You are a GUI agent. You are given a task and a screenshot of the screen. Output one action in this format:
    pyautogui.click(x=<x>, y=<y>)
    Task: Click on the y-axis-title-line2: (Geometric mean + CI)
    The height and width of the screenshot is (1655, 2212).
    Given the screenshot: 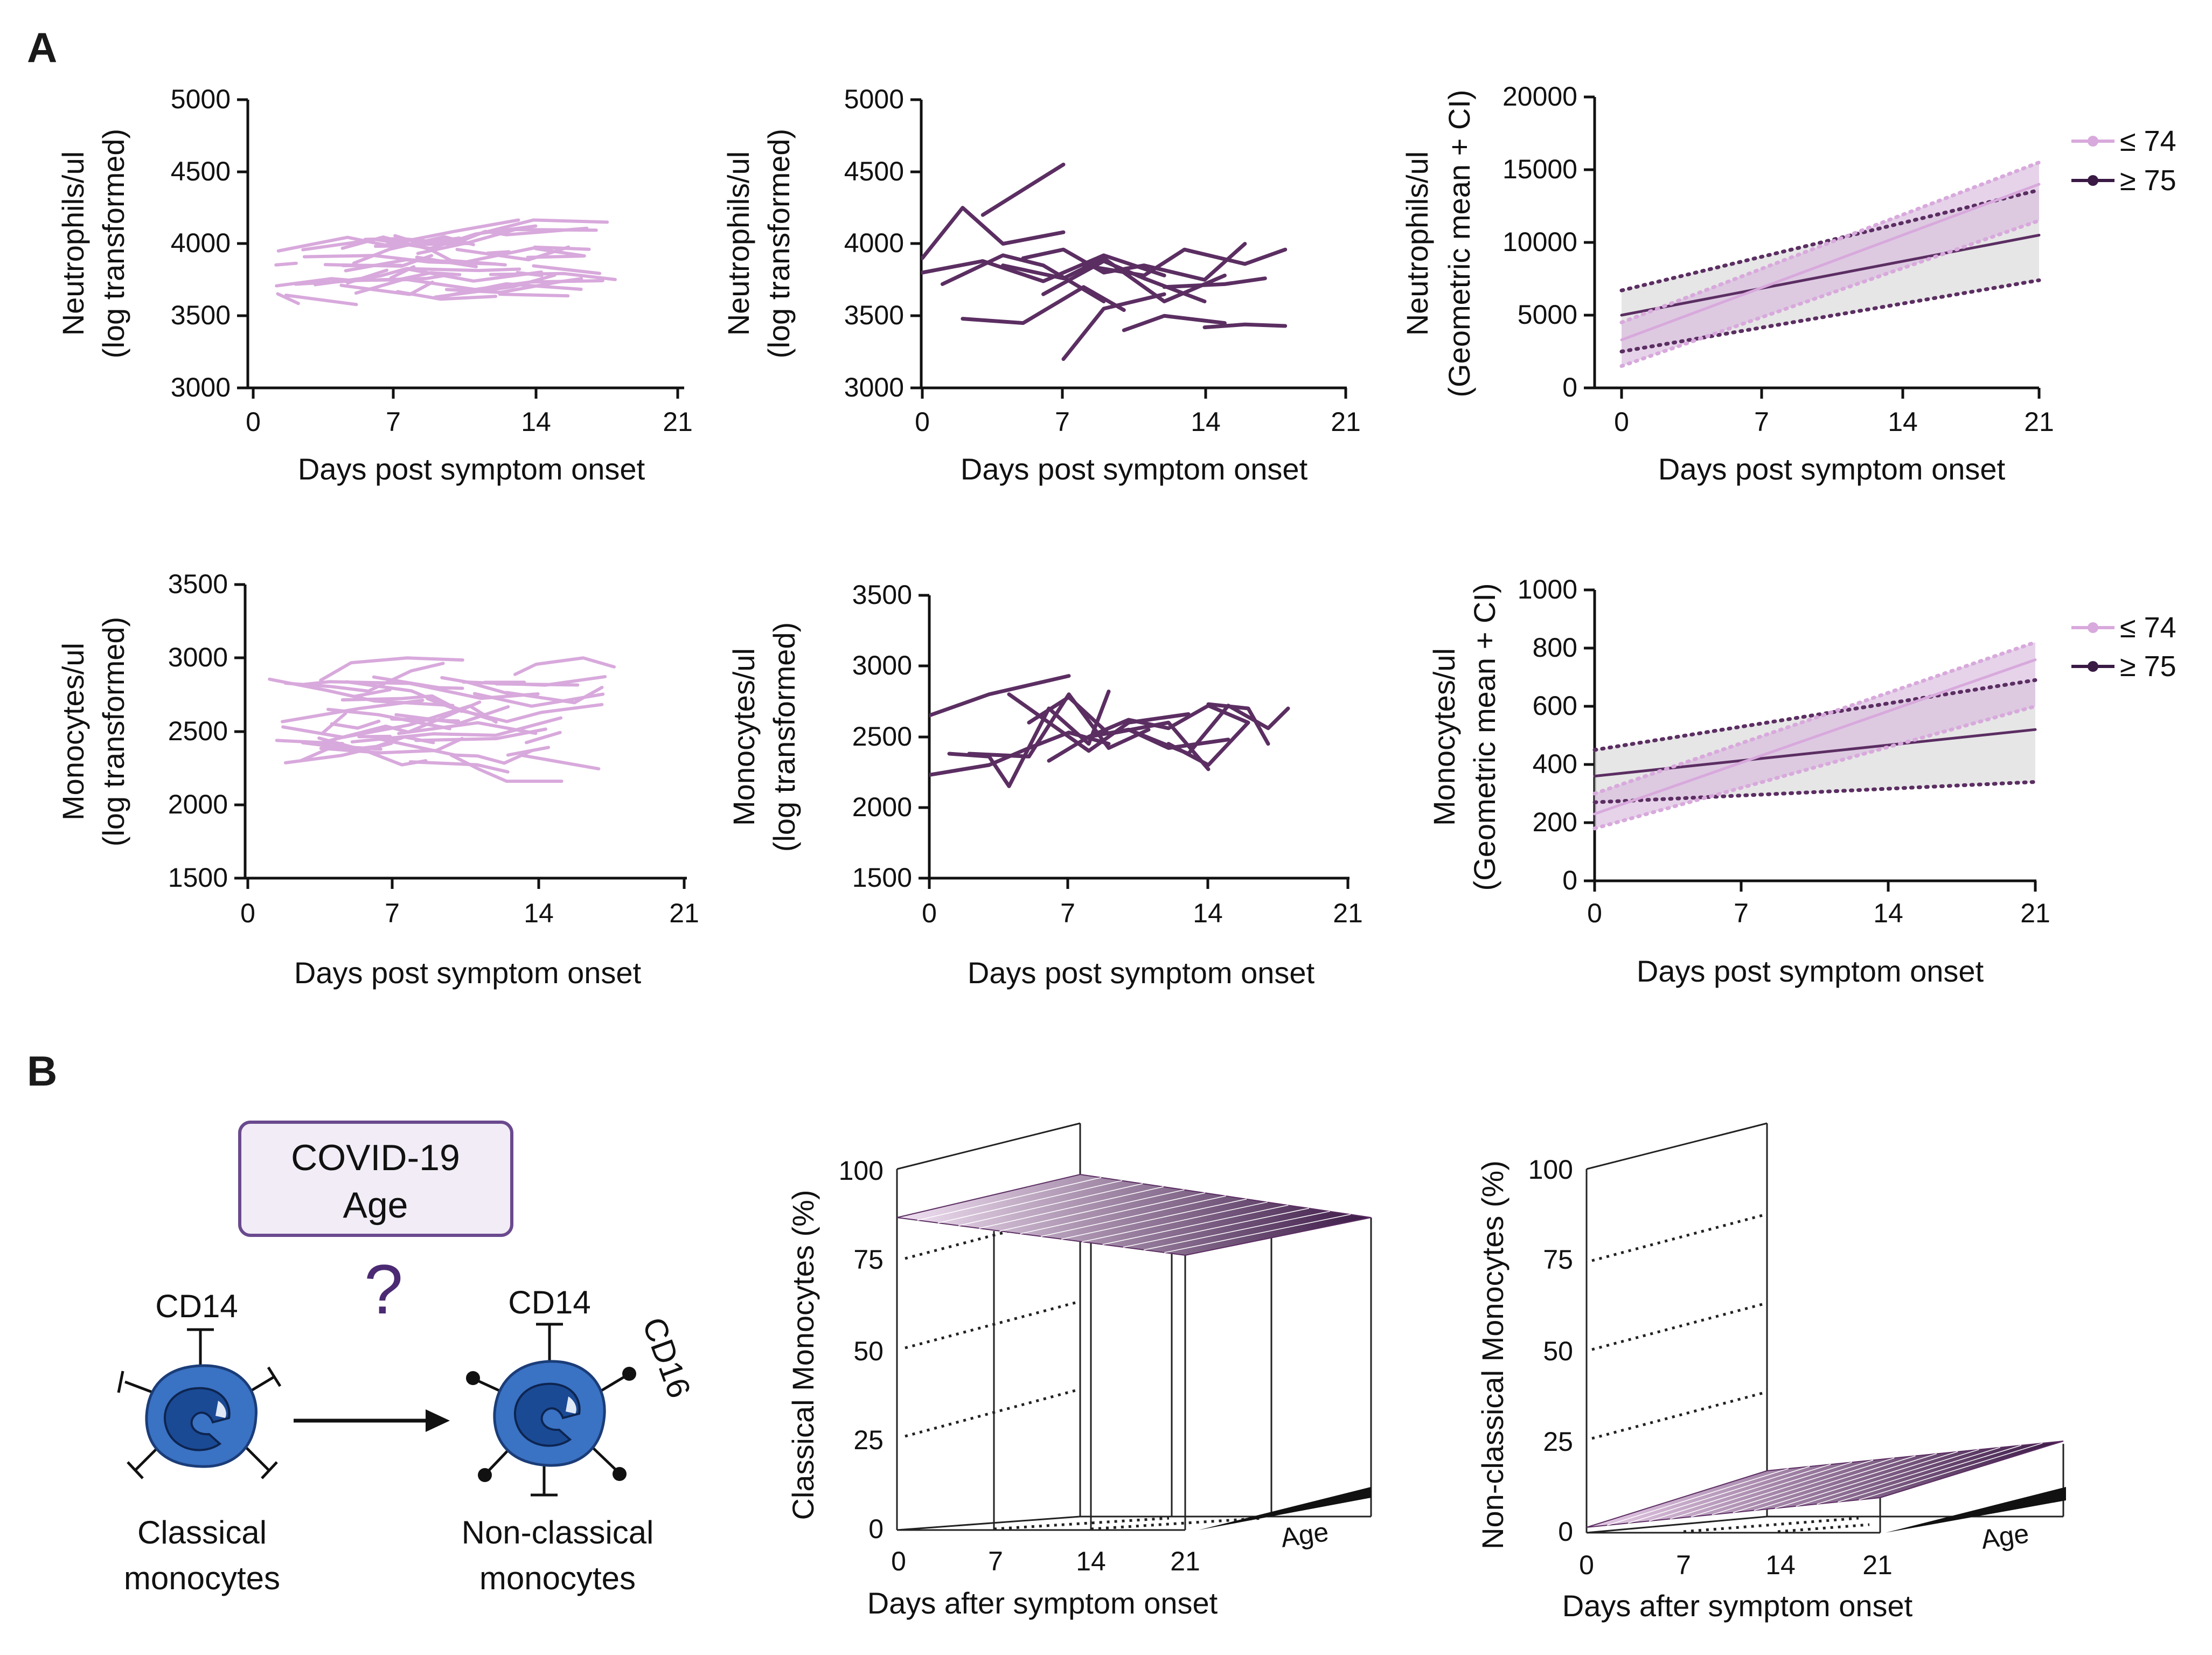 What is the action you would take?
    pyautogui.click(x=1459, y=243)
    